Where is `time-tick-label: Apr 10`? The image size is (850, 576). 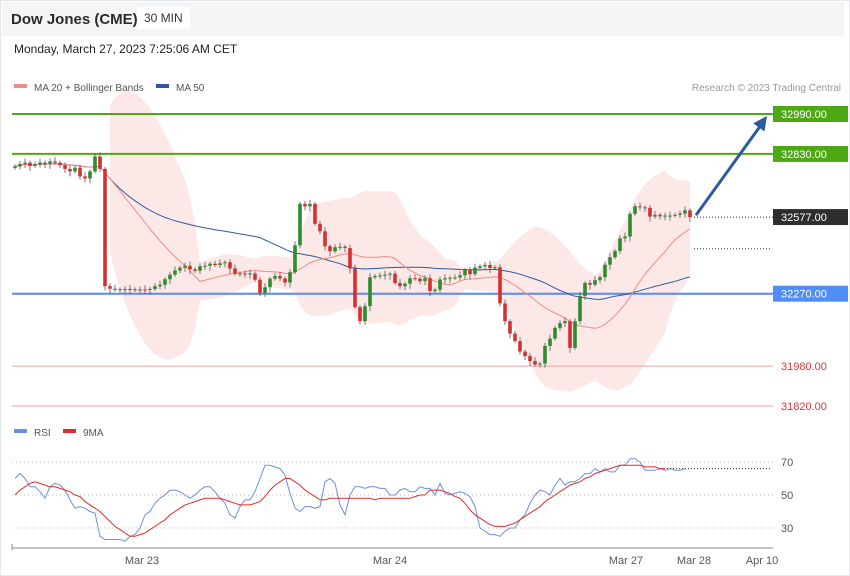 time-tick-label: Apr 10 is located at coordinates (762, 561).